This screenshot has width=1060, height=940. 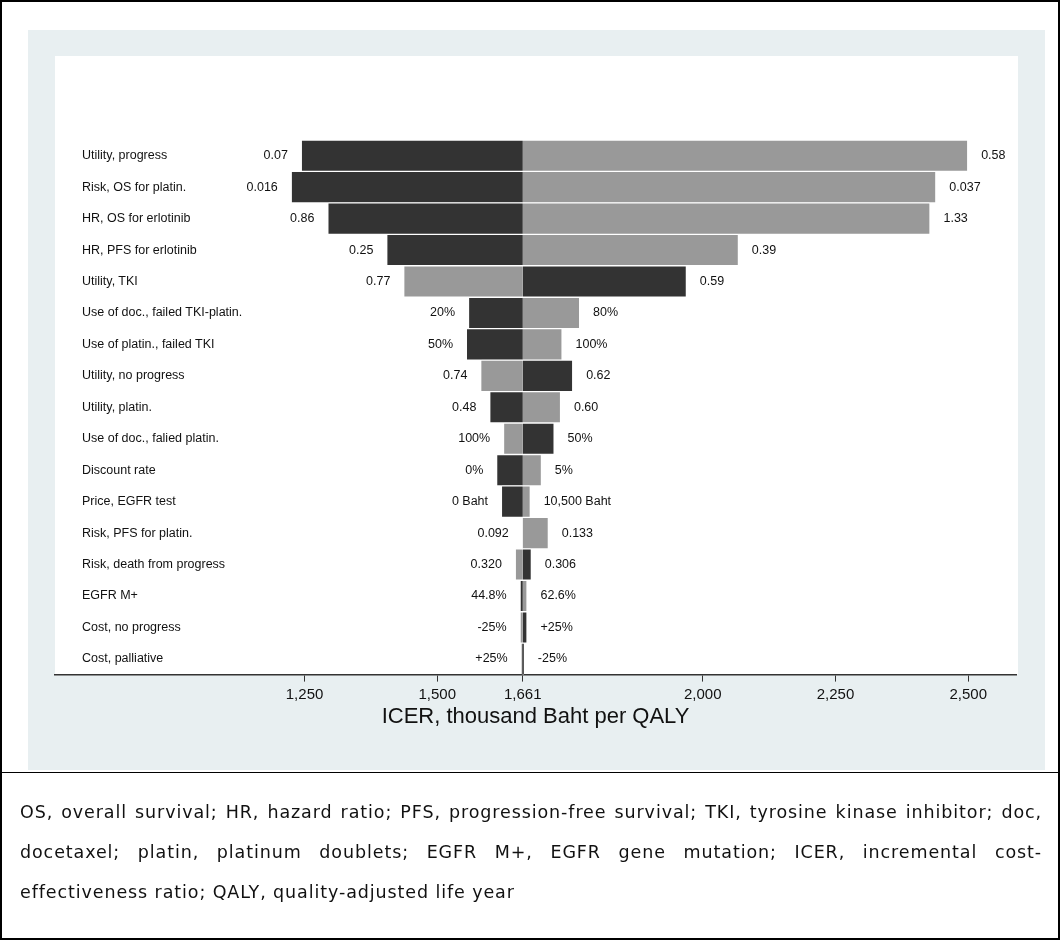 I want to click on x-axis-title: ICER, thousand Baht per QALY, so click(x=535, y=715).